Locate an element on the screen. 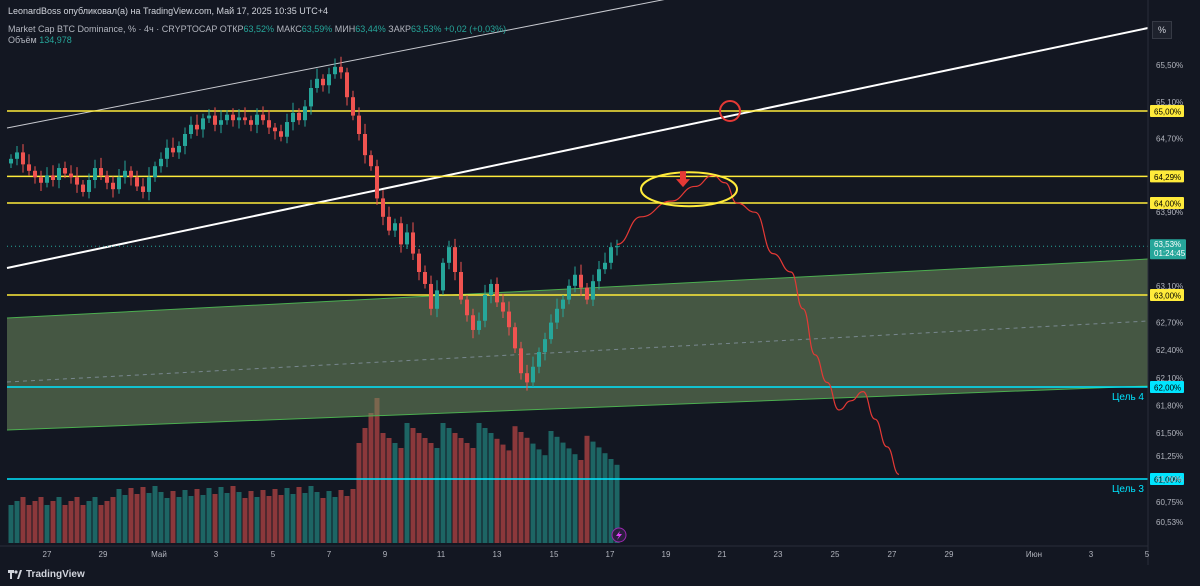 Image resolution: width=1200 pixels, height=586 pixels. time-axis-label: 15 is located at coordinates (554, 554).